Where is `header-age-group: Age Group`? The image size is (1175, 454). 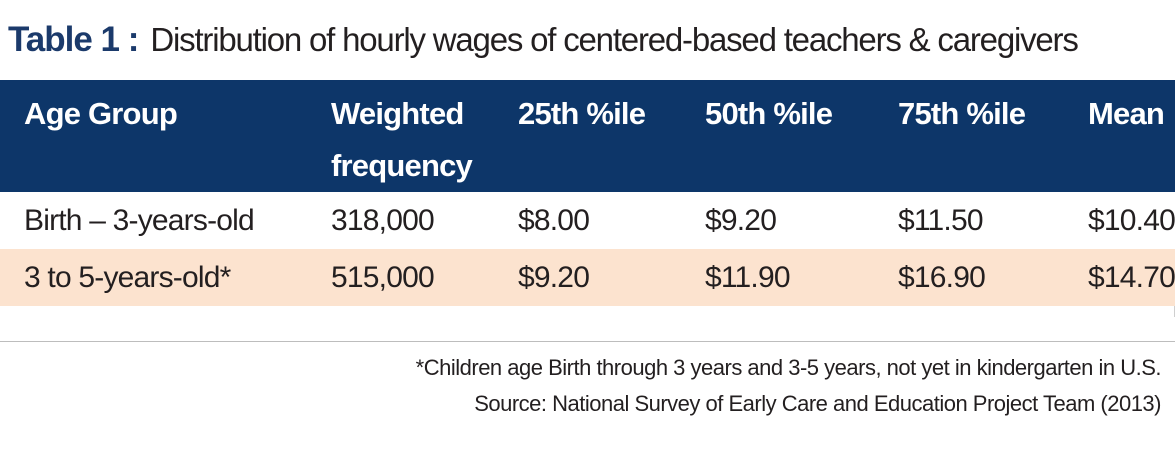 header-age-group: Age Group is located at coordinates (101, 113).